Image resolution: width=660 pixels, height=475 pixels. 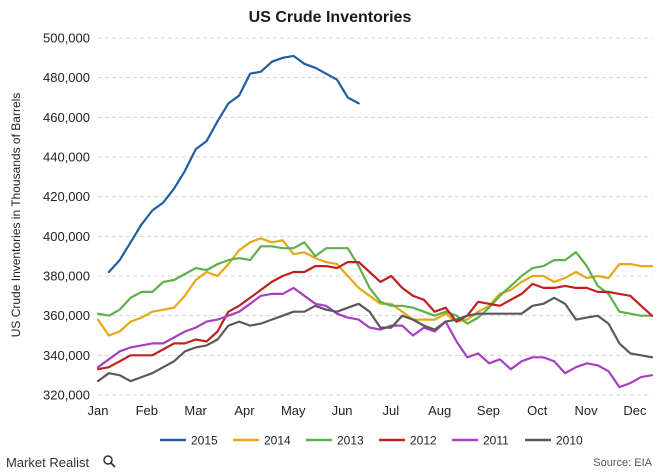 I want to click on x-tick-label: Sep, so click(x=488, y=410).